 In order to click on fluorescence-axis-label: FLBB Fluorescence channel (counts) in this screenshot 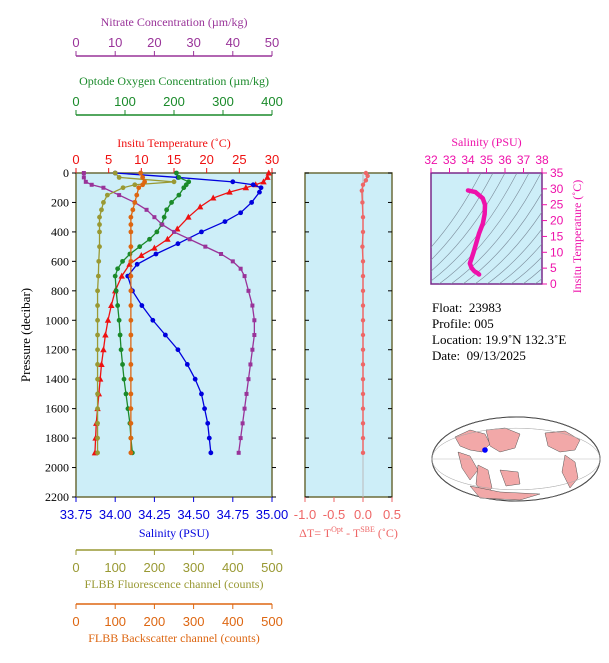, I will do `click(174, 584)`.